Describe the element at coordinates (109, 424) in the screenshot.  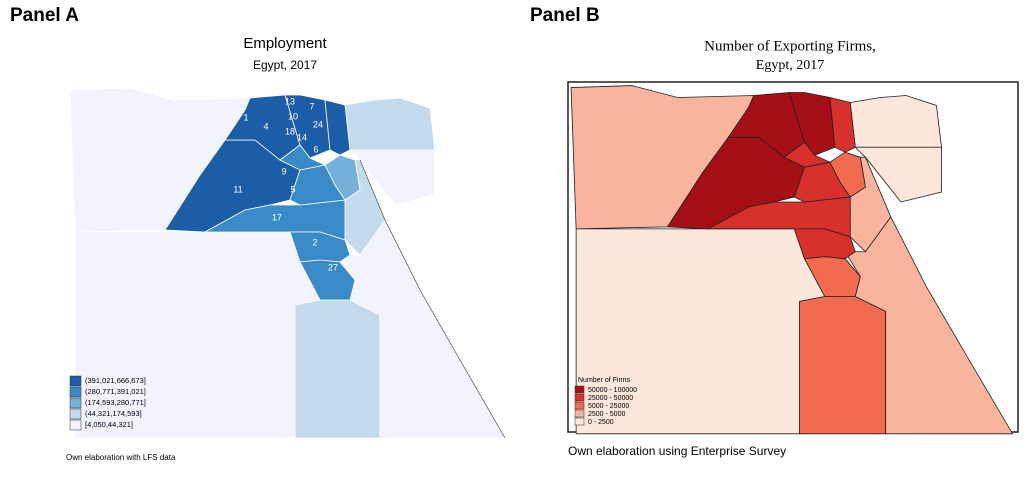
I see `legend-label: [4,050,44,321]` at that location.